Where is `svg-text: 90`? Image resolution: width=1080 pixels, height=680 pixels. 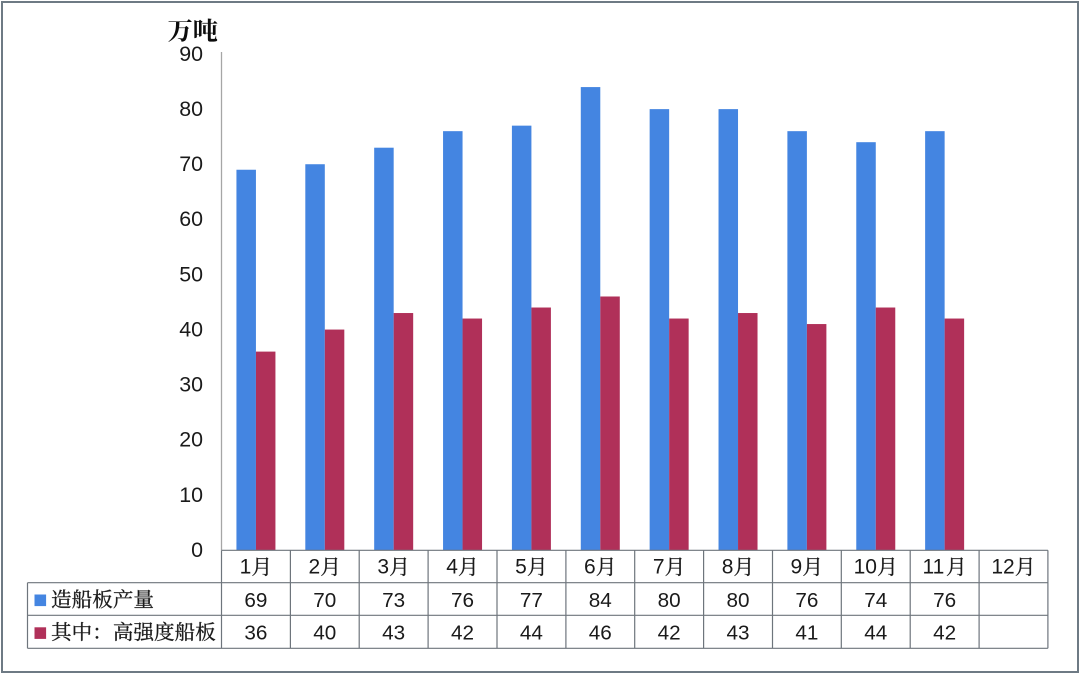
svg-text: 90 is located at coordinates (191, 54).